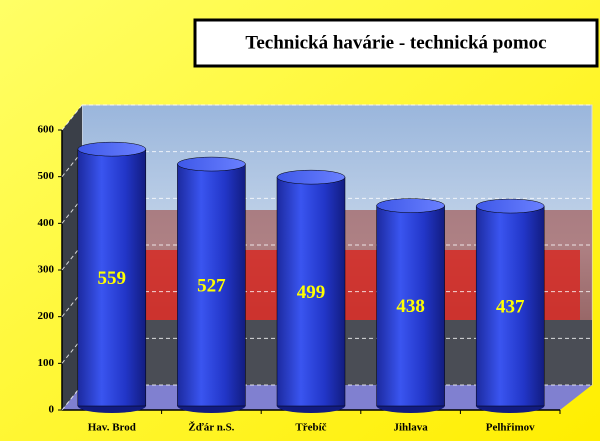  I want to click on value-label: 559, so click(112, 278).